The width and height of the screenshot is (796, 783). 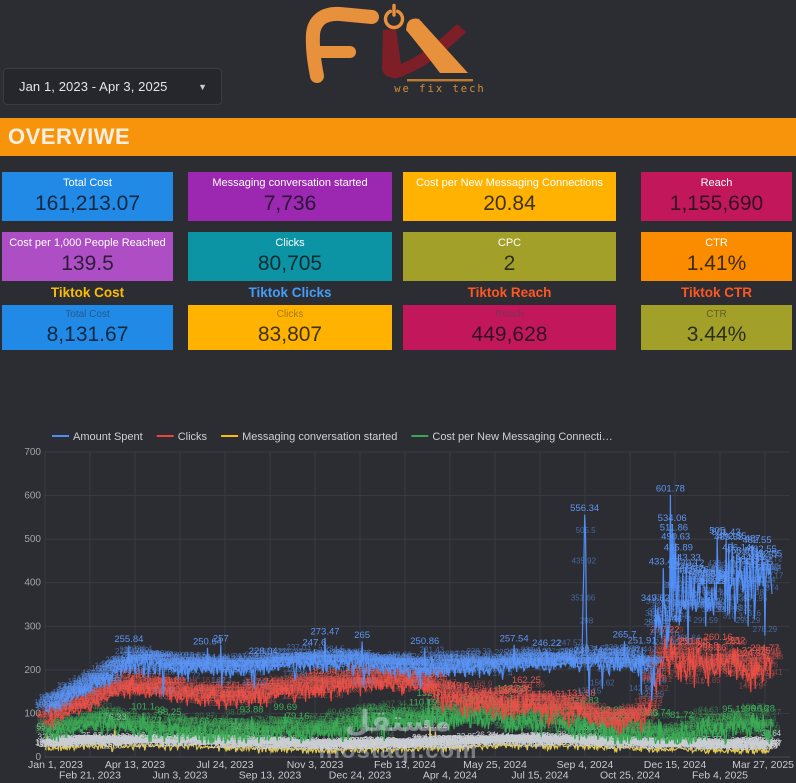 What do you see at coordinates (393, 743) in the screenshot?
I see `svg-text: 17.47` at bounding box center [393, 743].